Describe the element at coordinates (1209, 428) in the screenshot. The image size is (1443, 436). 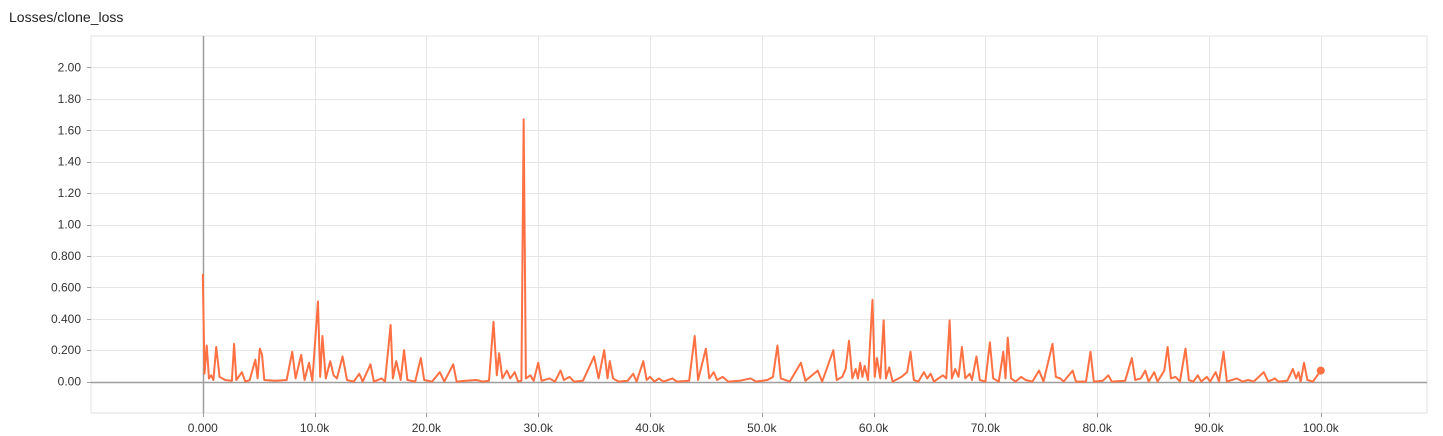
I see `x-tick-label: 90.0k` at that location.